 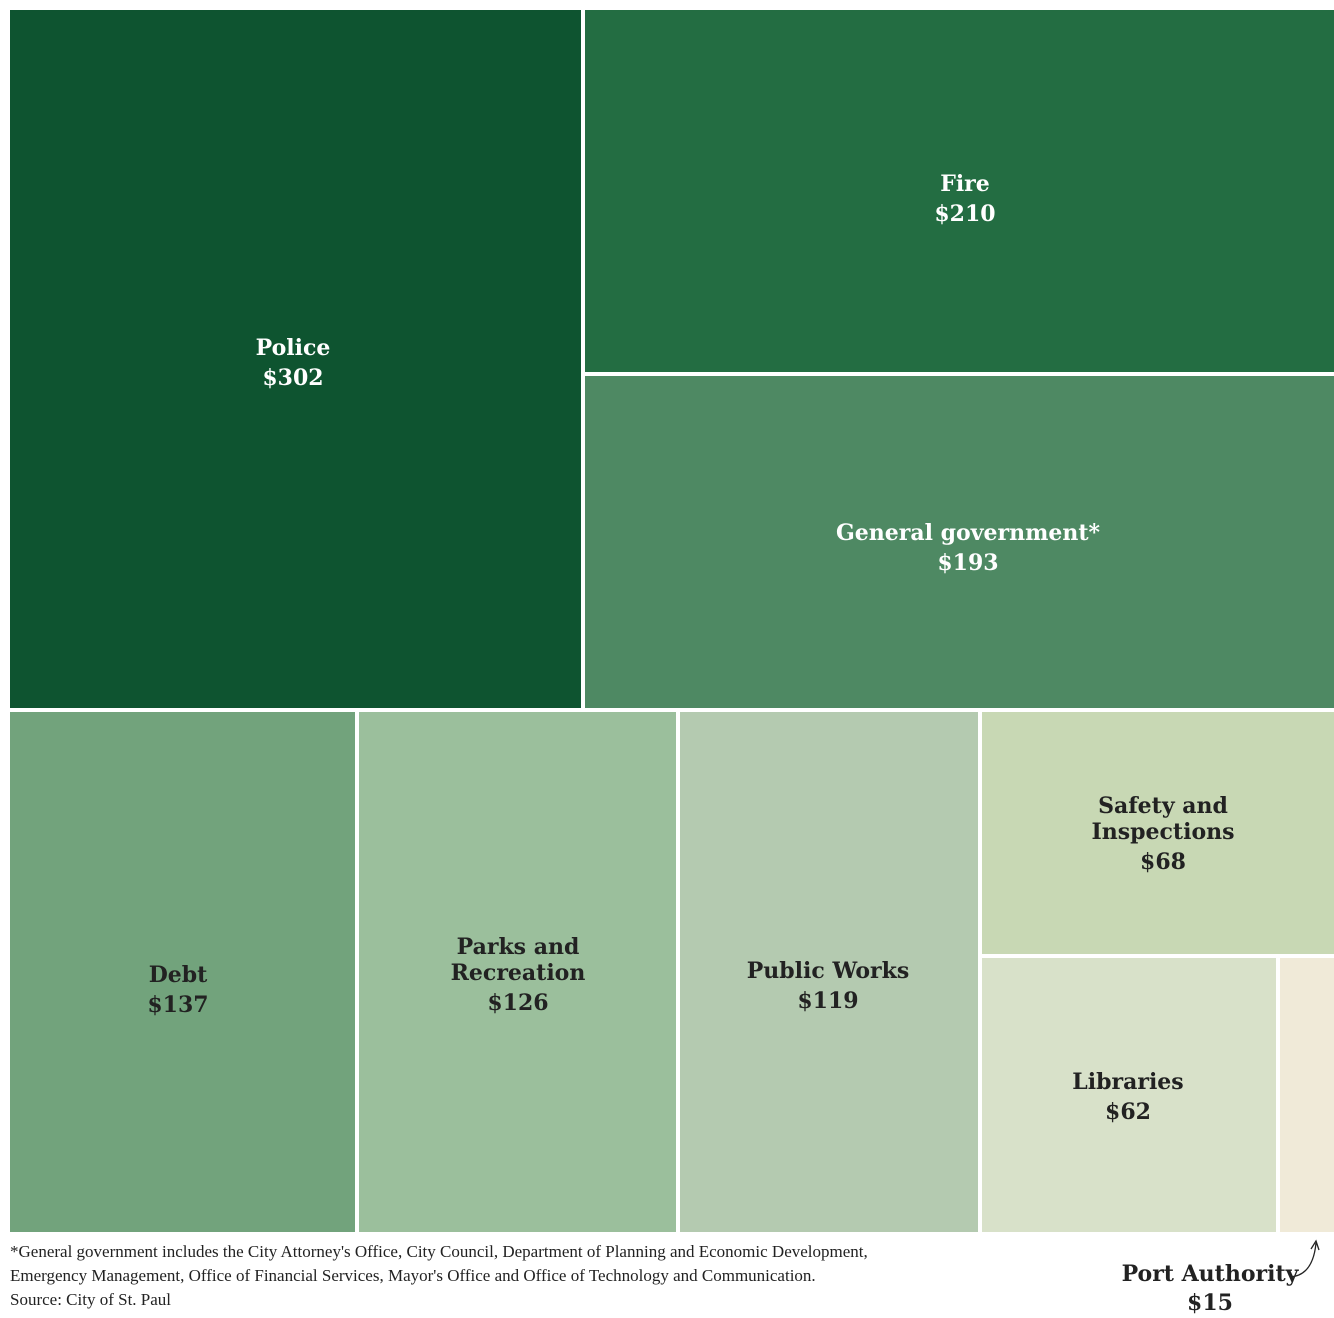 What do you see at coordinates (1163, 806) in the screenshot?
I see `tile-category-label: Safety and` at bounding box center [1163, 806].